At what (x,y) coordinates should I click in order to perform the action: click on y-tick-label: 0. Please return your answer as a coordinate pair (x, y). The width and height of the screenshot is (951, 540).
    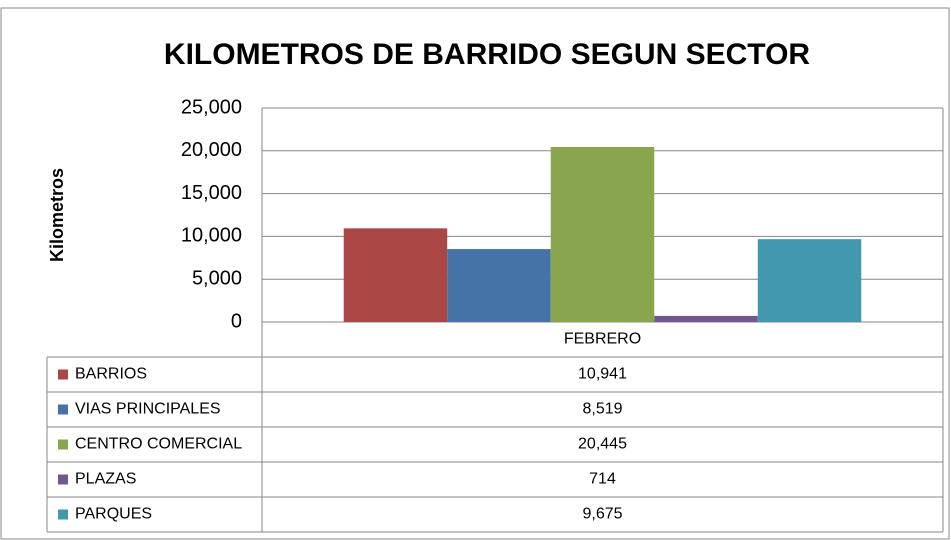
    Looking at the image, I should click on (236, 321).